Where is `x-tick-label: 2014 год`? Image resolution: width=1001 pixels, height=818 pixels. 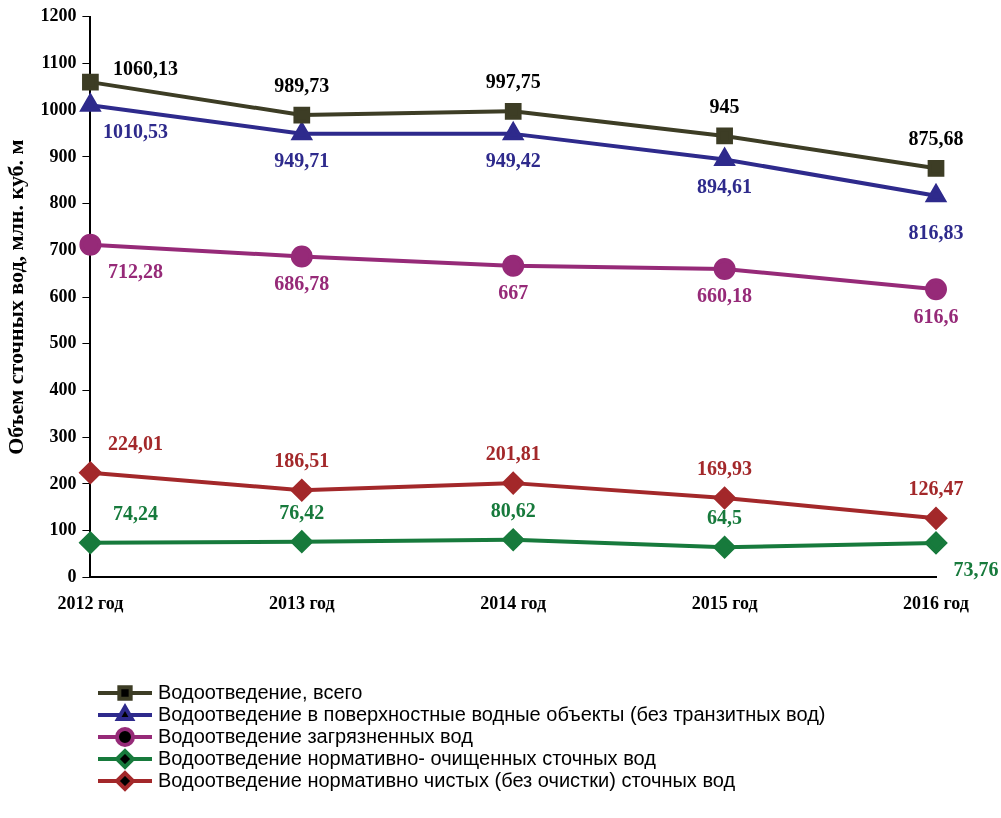
x-tick-label: 2014 год is located at coordinates (513, 602).